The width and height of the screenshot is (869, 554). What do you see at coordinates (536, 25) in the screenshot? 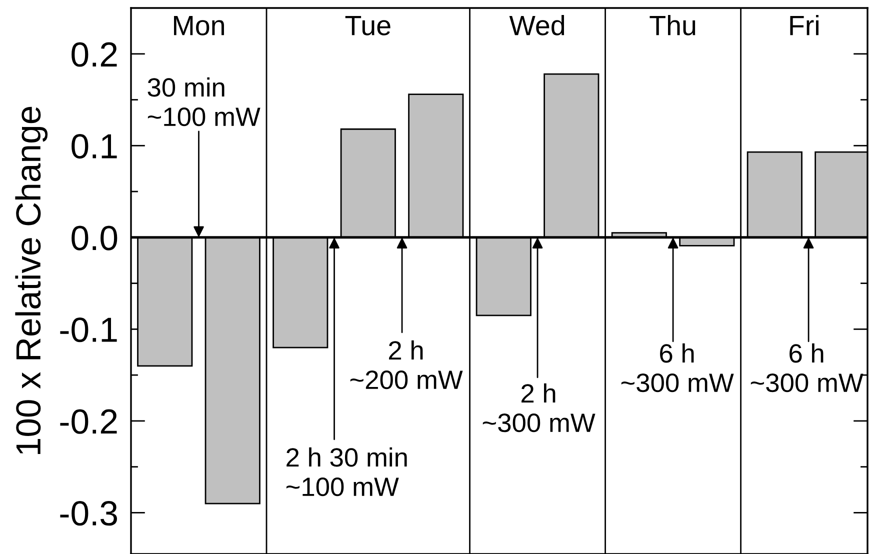
I see `annotation: Wed` at bounding box center [536, 25].